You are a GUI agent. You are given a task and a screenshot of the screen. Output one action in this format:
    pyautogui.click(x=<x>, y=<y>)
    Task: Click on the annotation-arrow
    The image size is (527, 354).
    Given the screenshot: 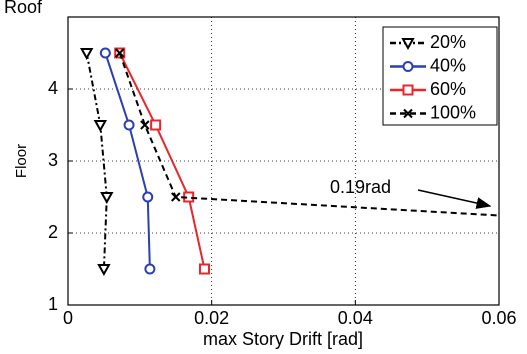 What is the action you would take?
    pyautogui.click(x=454, y=199)
    